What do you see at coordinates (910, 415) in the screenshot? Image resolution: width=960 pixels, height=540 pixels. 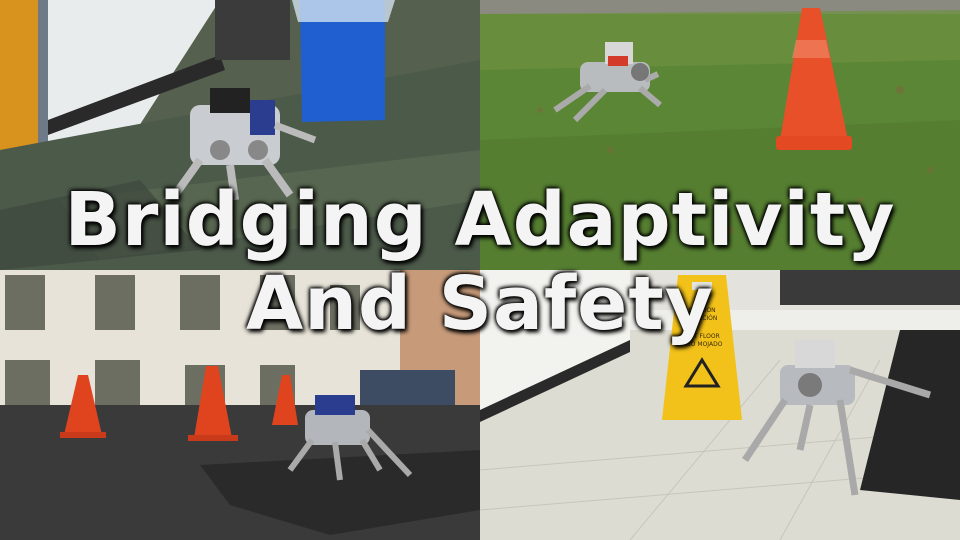 I see `doormat` at bounding box center [910, 415].